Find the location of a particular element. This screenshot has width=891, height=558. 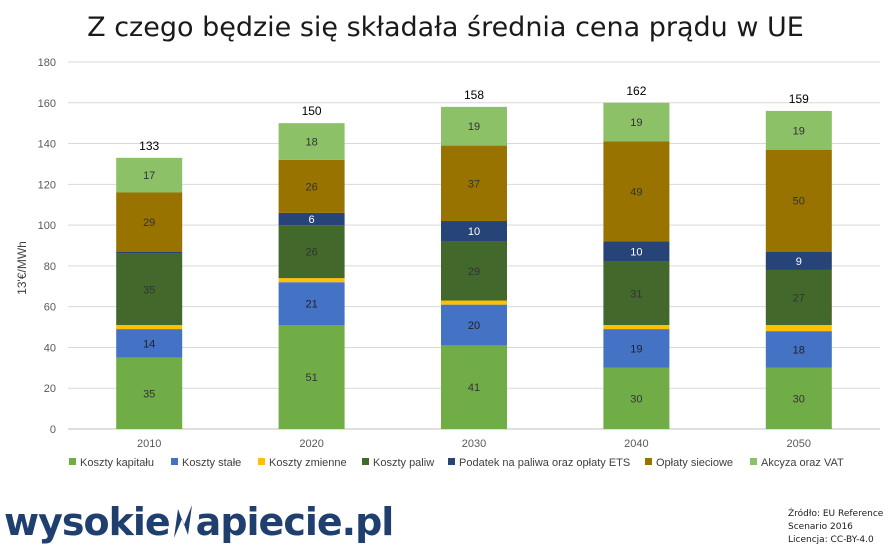

y-tick-label: 40 is located at coordinates (50, 348).